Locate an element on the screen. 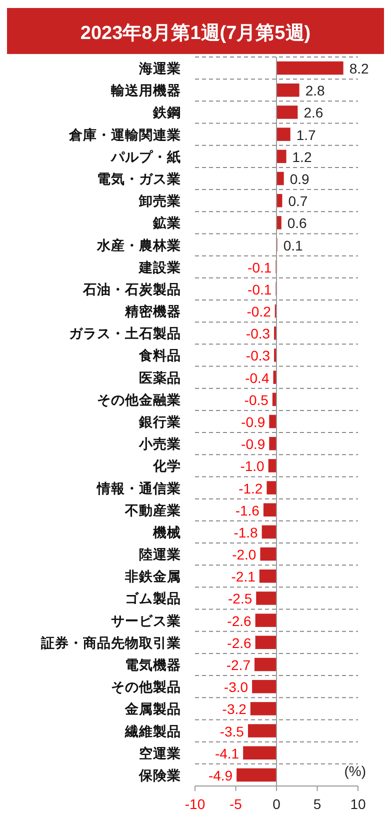  data-label: -2.1 is located at coordinates (243, 576).